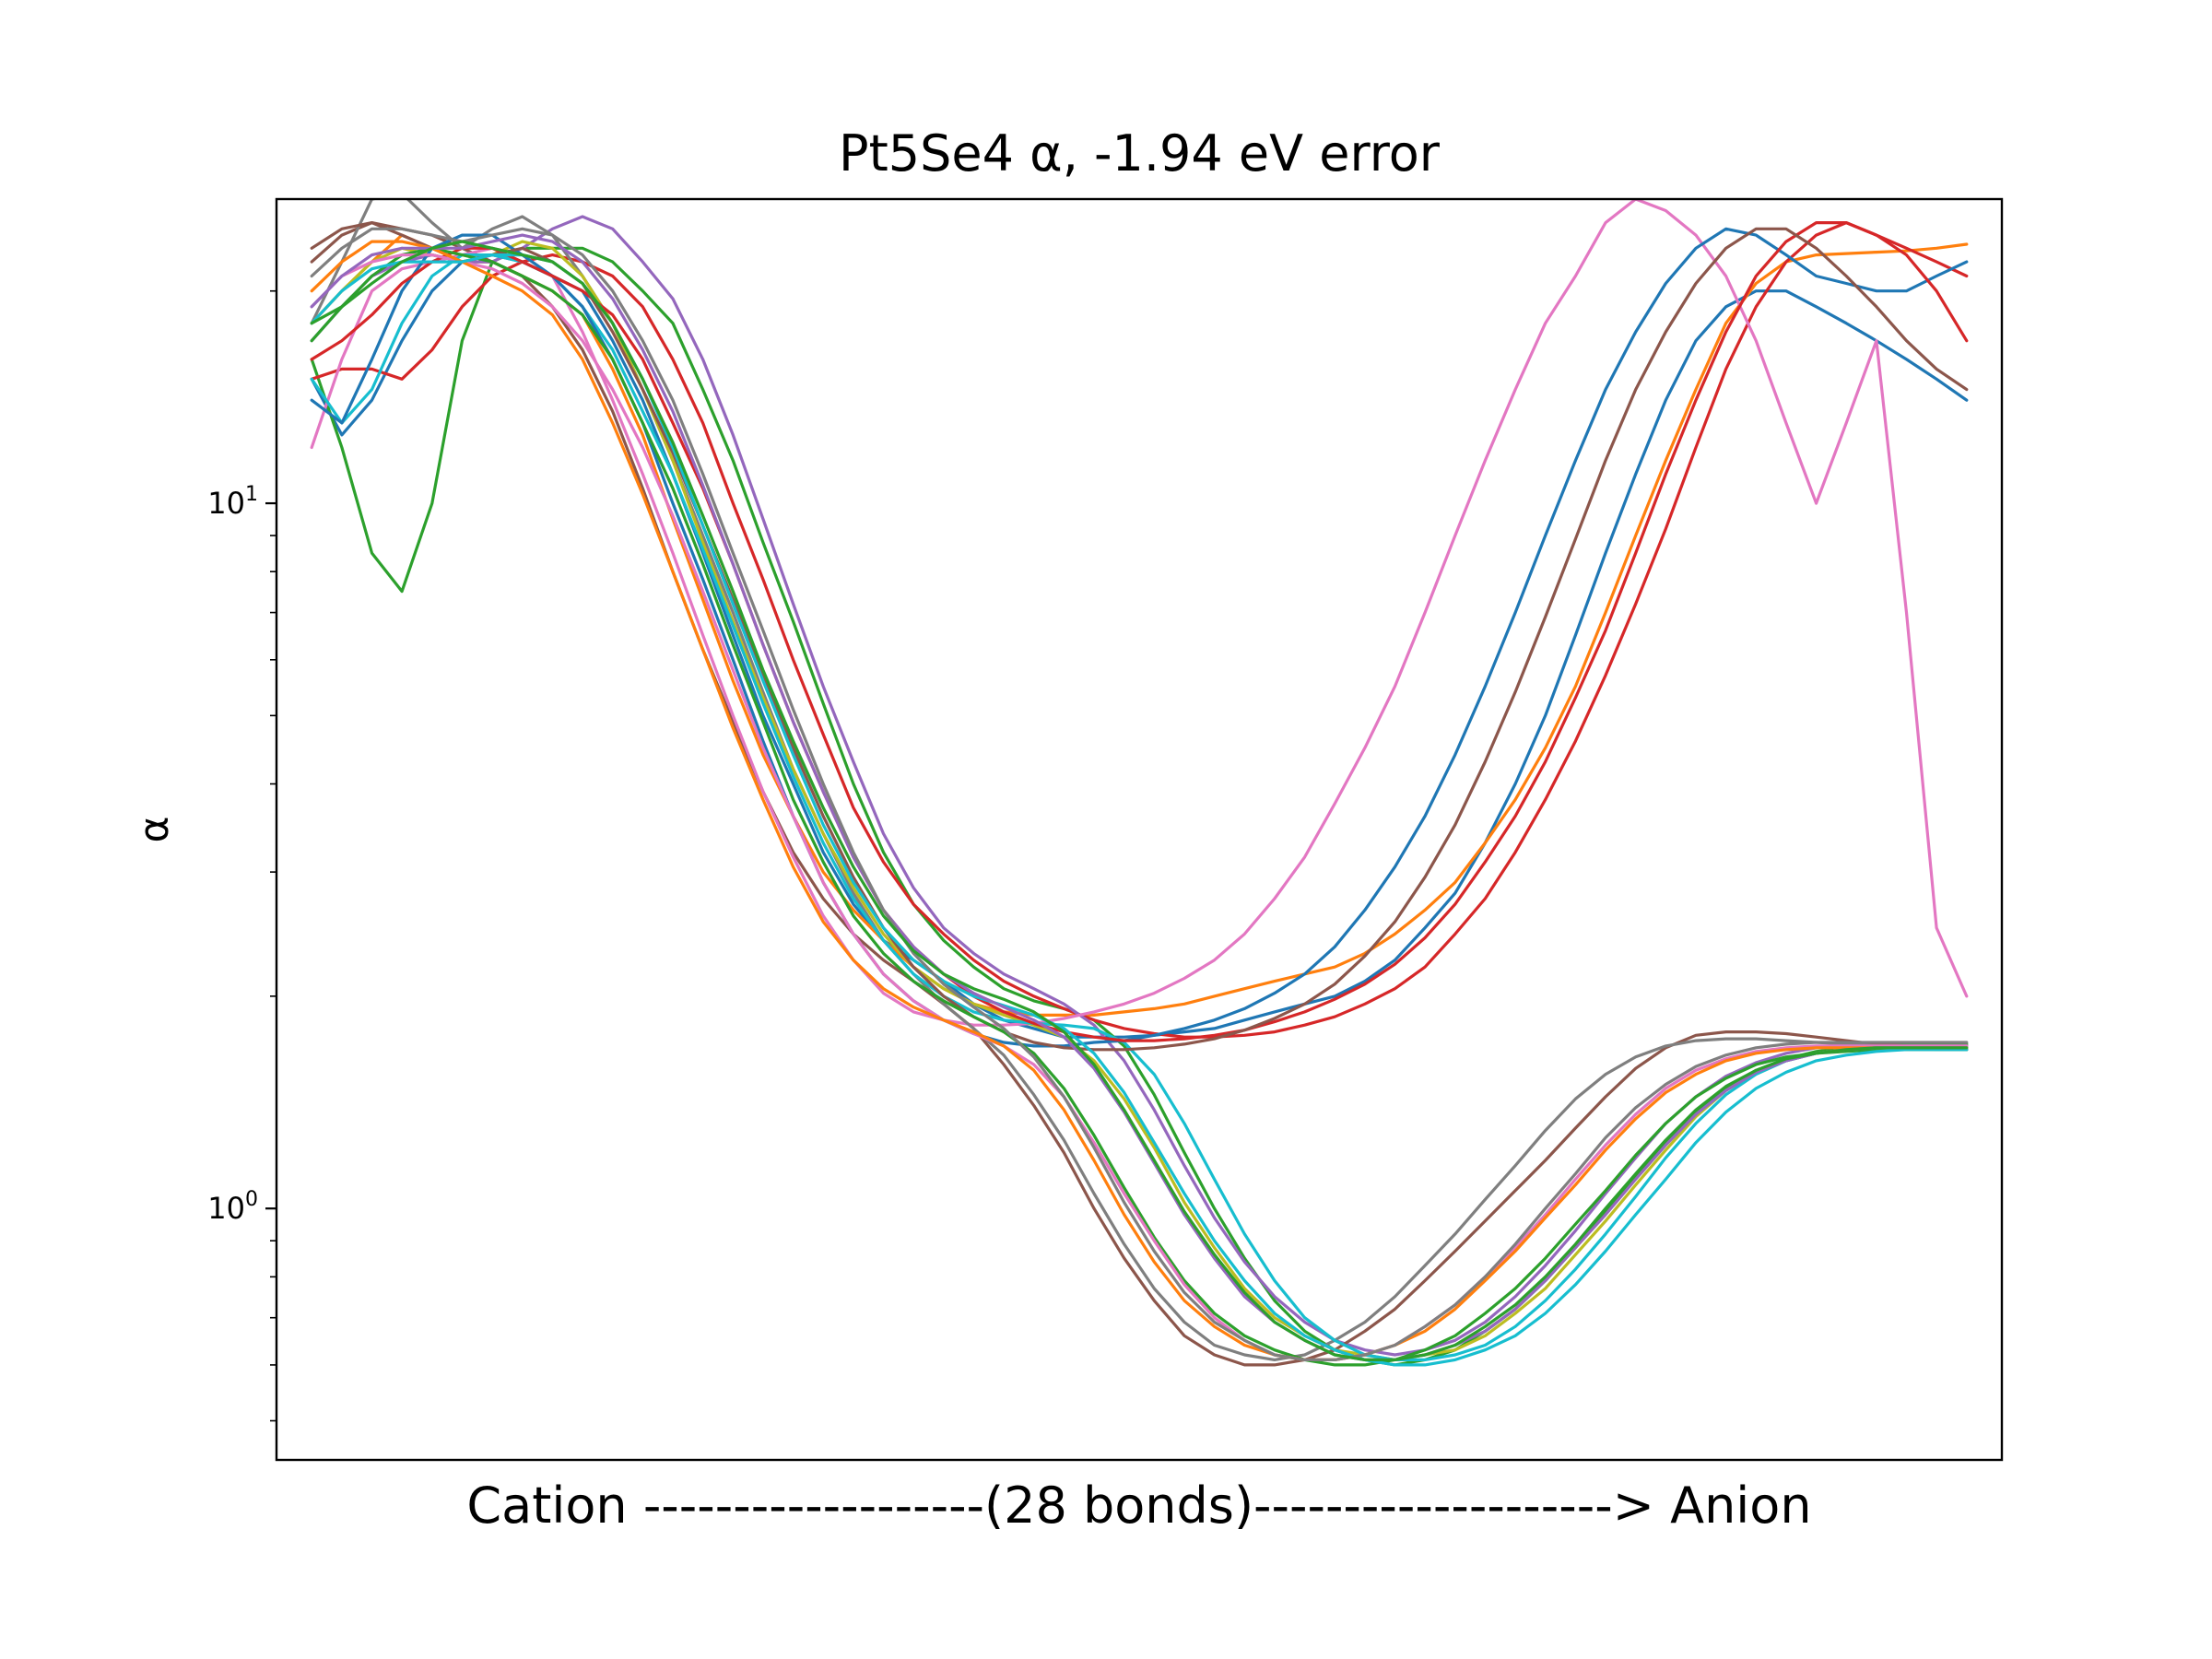  What do you see at coordinates (251, 494) in the screenshot?
I see `y-tick-exponent: 1` at bounding box center [251, 494].